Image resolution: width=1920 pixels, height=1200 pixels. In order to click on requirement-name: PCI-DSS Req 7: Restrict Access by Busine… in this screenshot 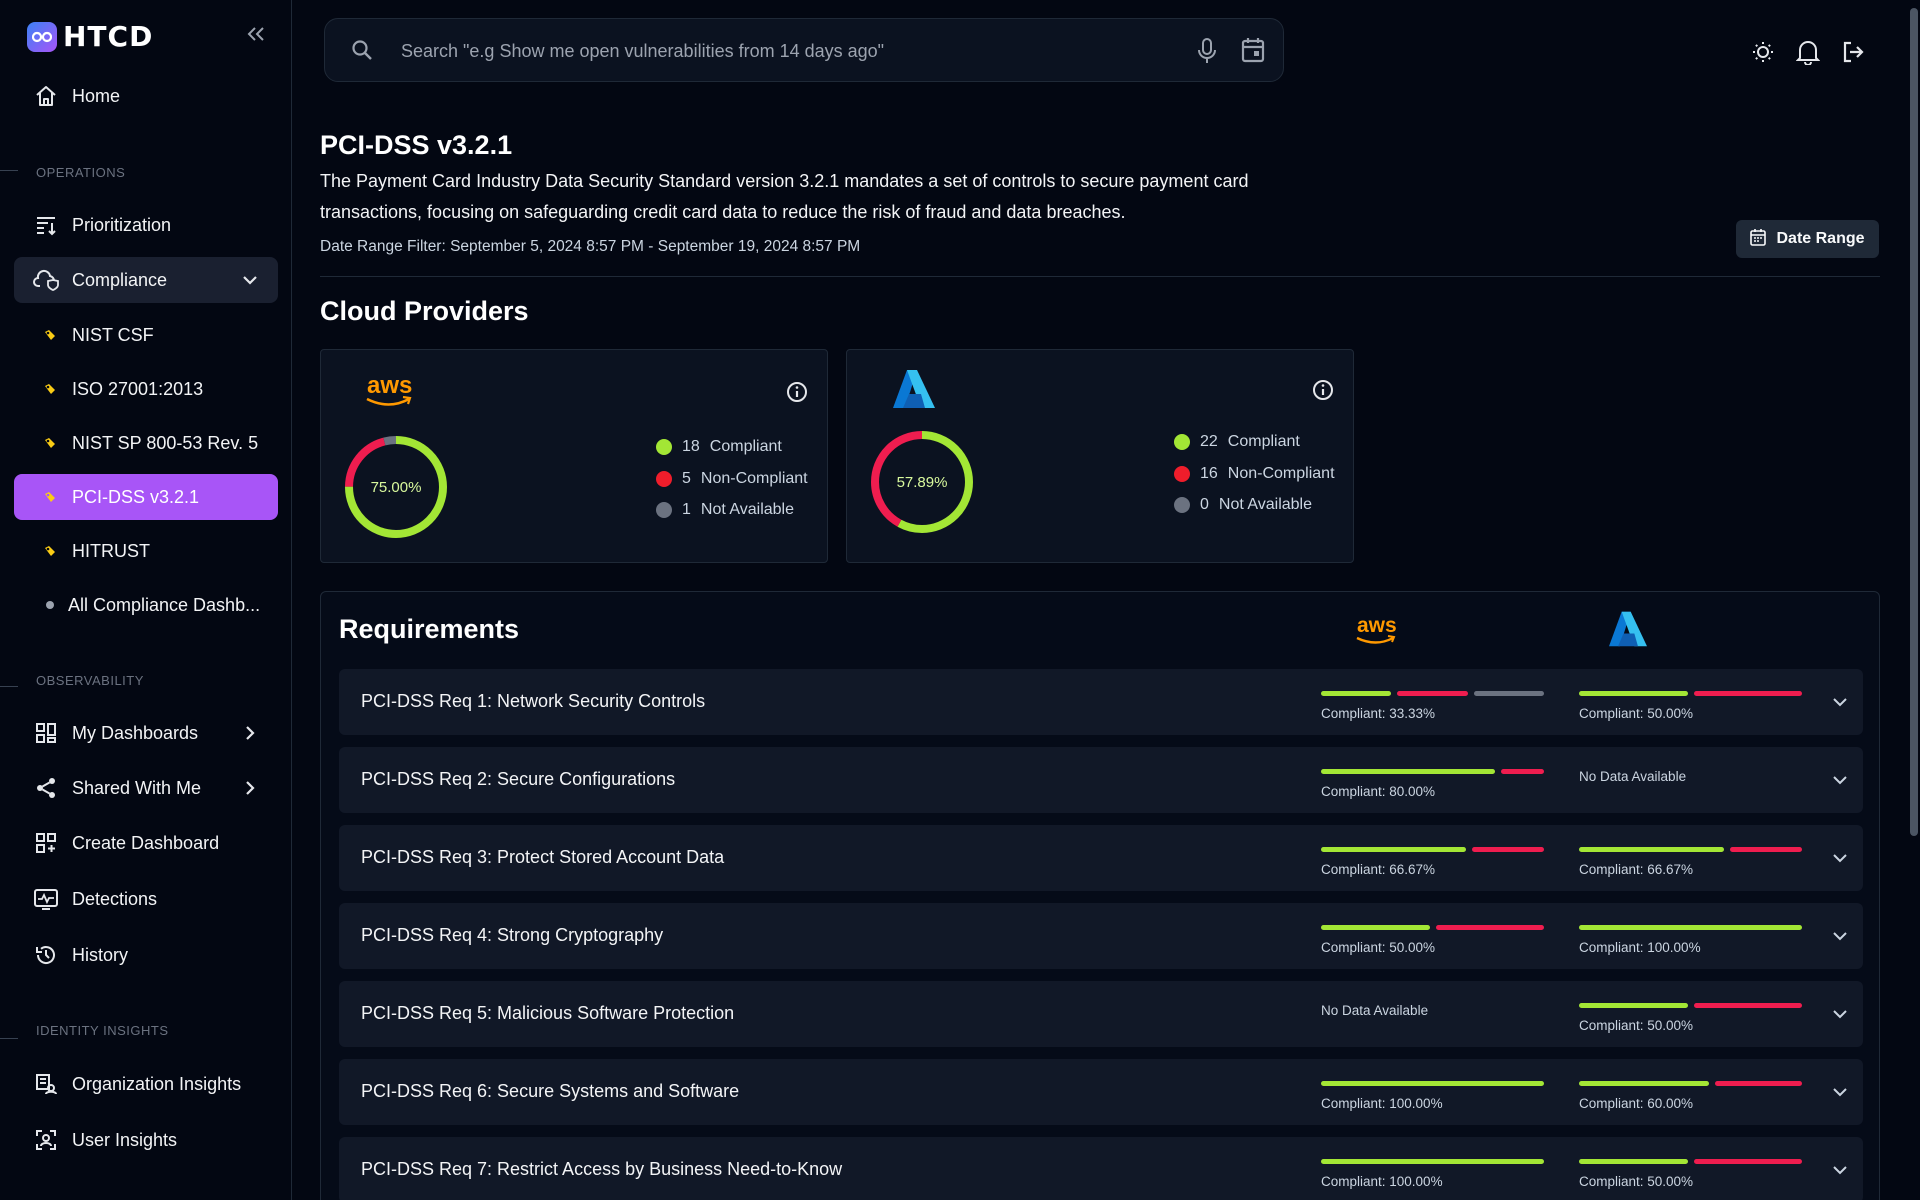, I will do `click(602, 1169)`.